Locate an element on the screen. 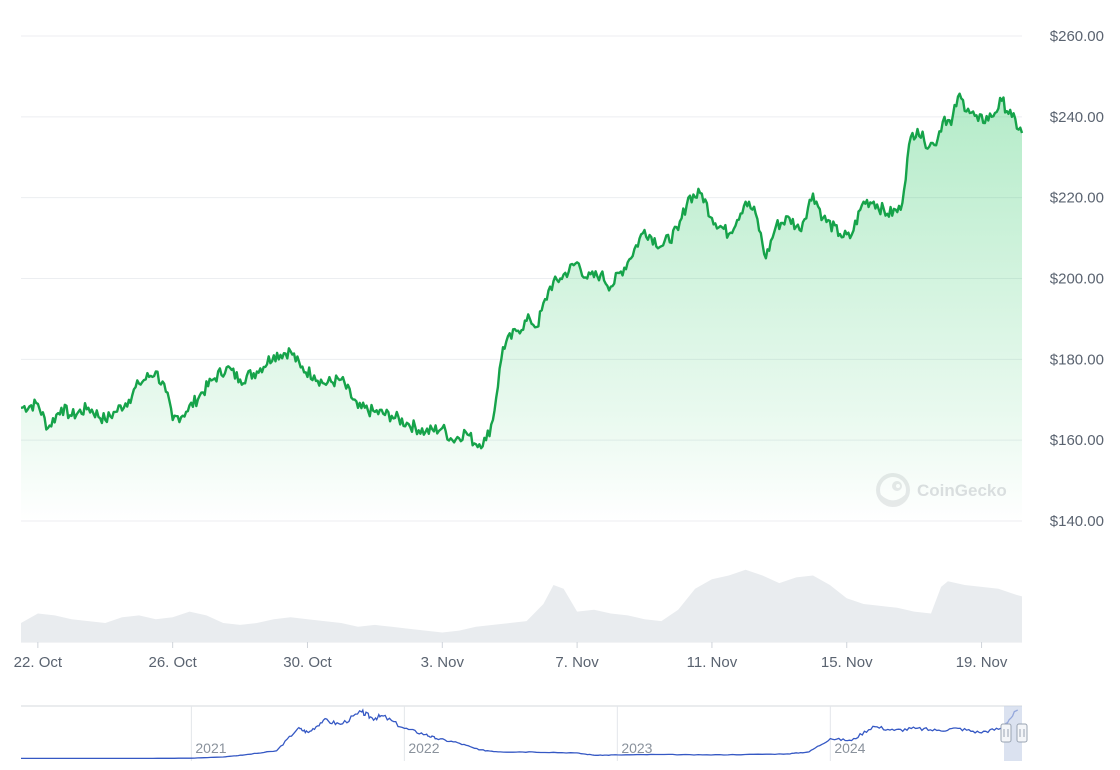 The width and height of the screenshot is (1120, 770). navigator-handle-right is located at coordinates (1022, 733).